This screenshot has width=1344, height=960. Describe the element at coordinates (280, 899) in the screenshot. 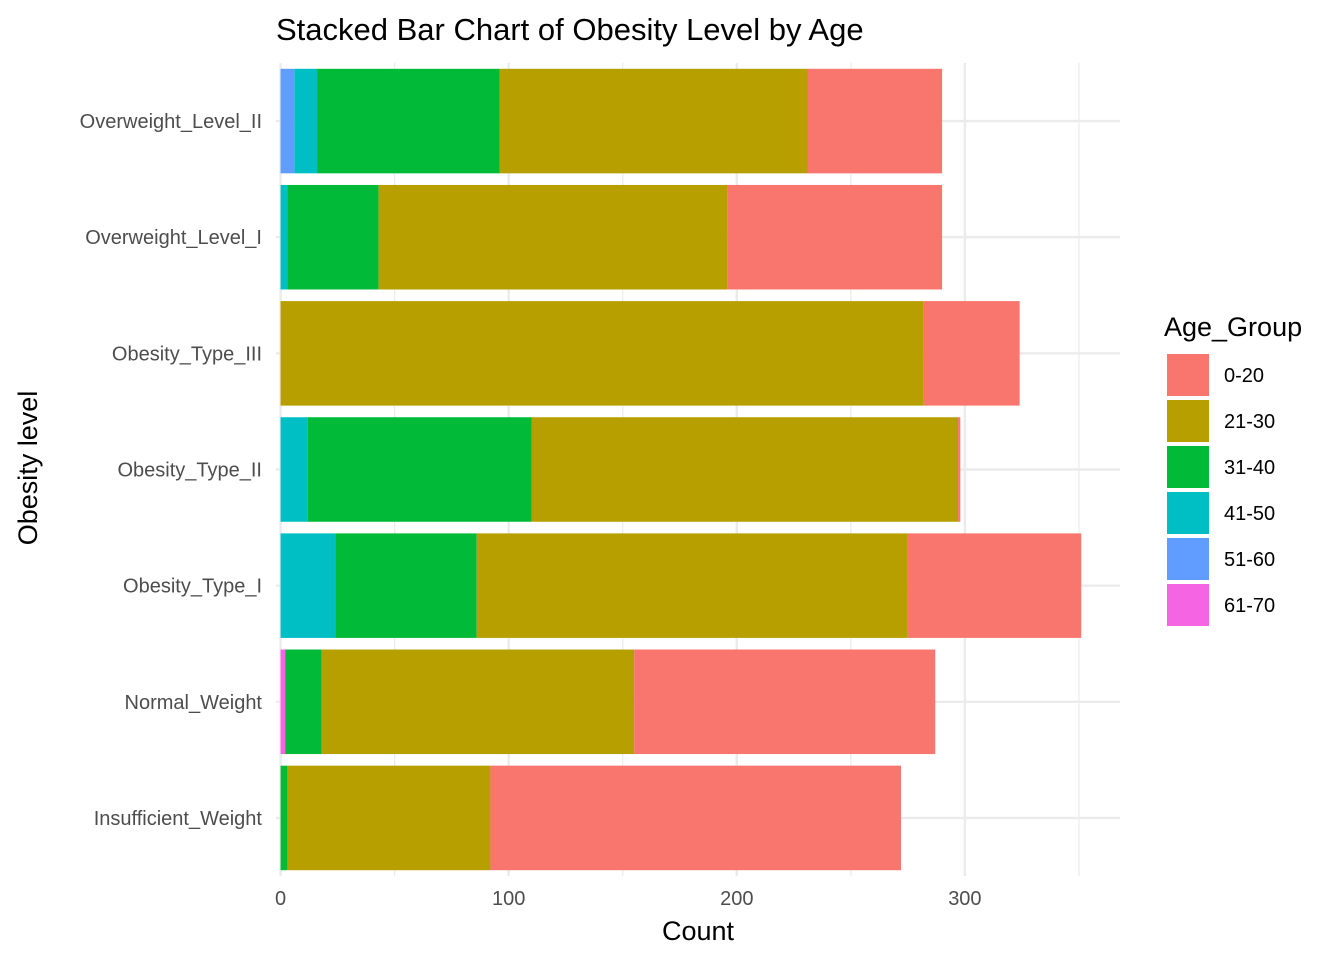

I see `x-tick-label: 0` at that location.